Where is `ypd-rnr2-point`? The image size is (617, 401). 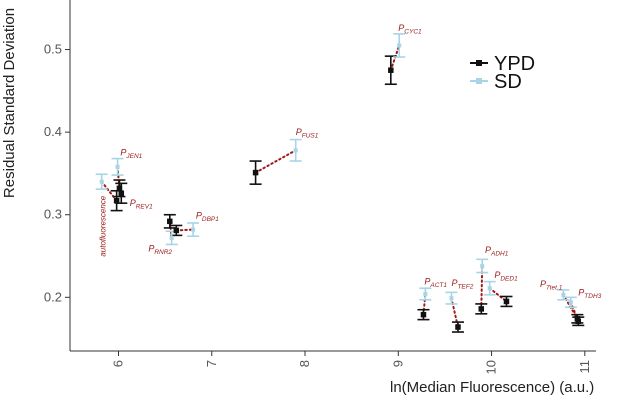
ypd-rnr2-point is located at coordinates (170, 221).